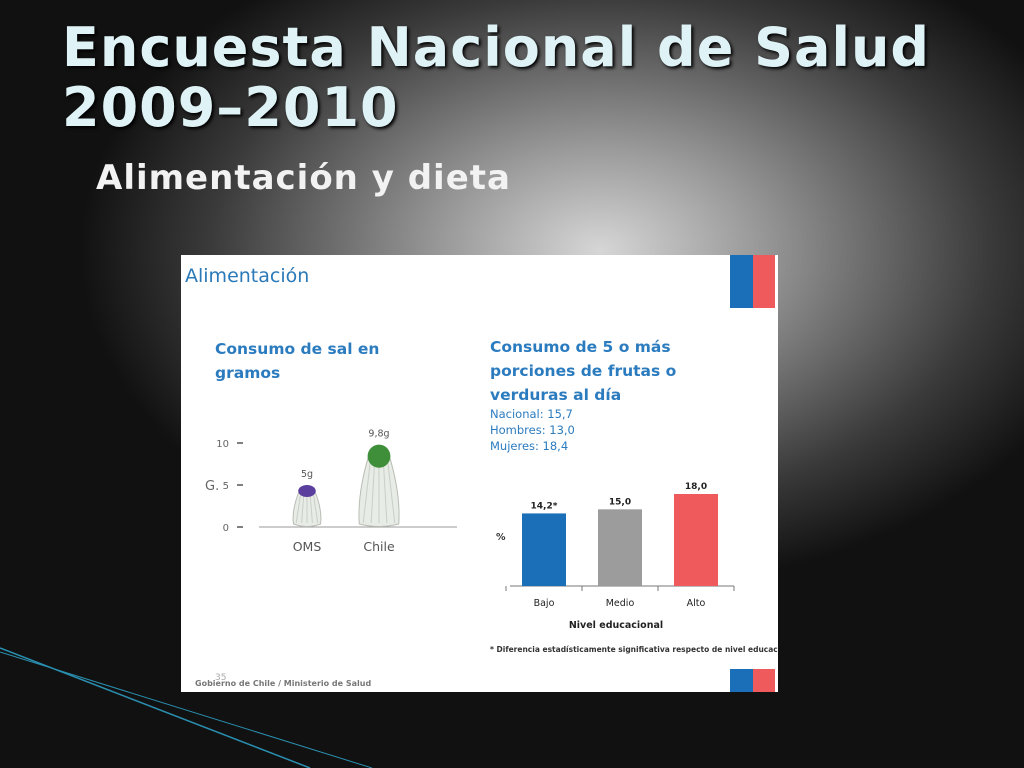  I want to click on stat-mujeres: Mujeres: 18,4, so click(529, 446).